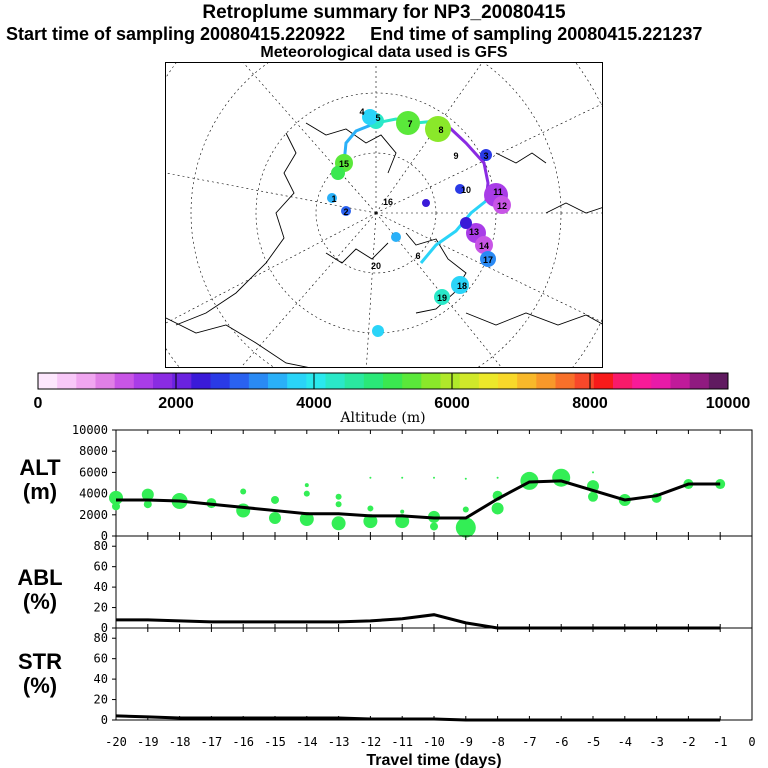 This screenshot has height=768, width=768. I want to click on colorbar-ticks: 0 2000 4000 6000 8000 10000, so click(392, 392).